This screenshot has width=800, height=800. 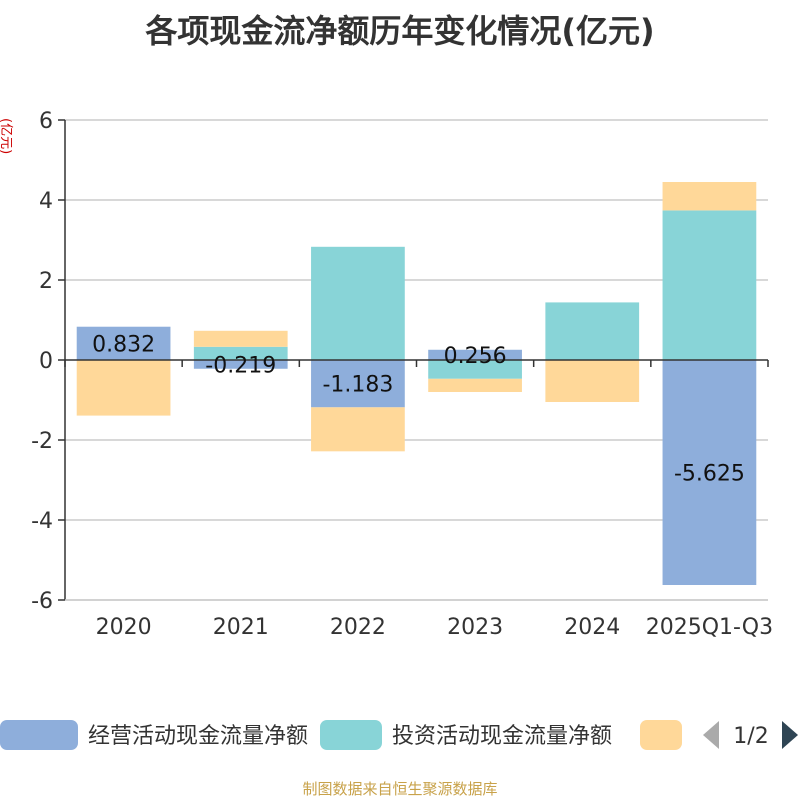 I want to click on y-tick-label: -4, so click(x=42, y=521).